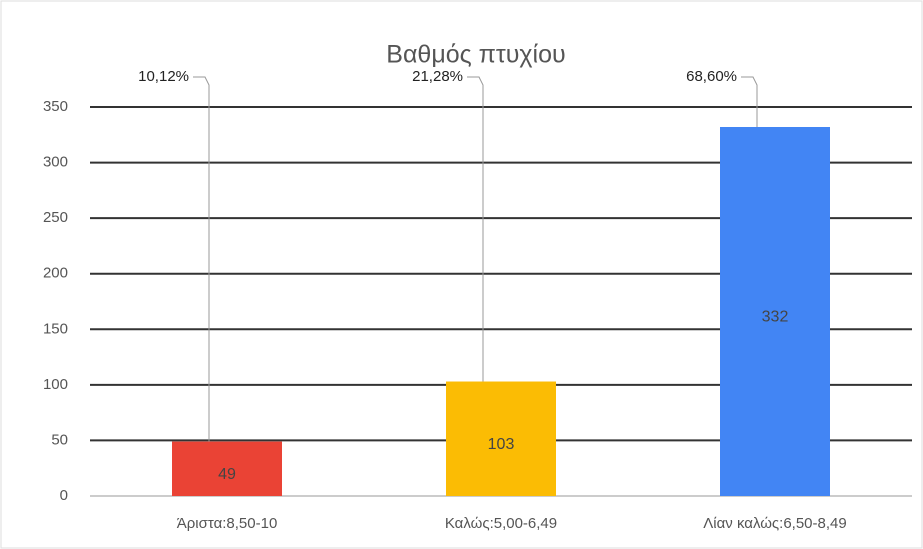 The image size is (923, 549). What do you see at coordinates (775, 317) in the screenshot?
I see `value-label: 332` at bounding box center [775, 317].